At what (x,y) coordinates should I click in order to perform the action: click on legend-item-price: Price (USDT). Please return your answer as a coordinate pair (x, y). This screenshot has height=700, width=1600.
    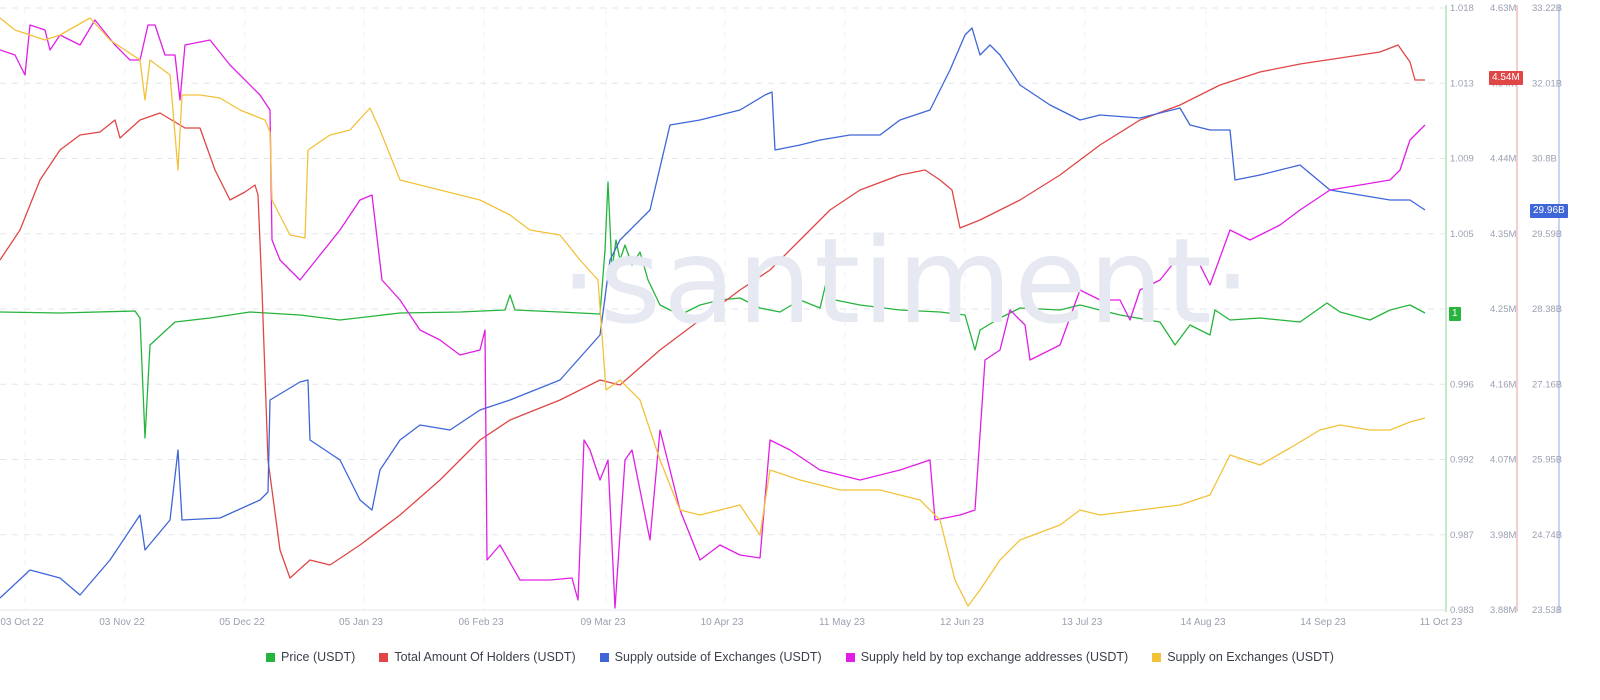
    Looking at the image, I should click on (310, 657).